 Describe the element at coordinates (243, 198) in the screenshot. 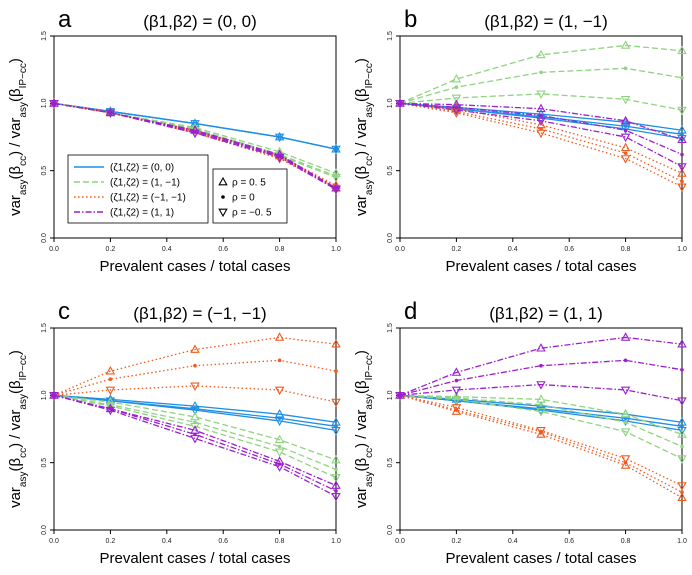

I see `legend-marker-label: ρ = 0` at that location.